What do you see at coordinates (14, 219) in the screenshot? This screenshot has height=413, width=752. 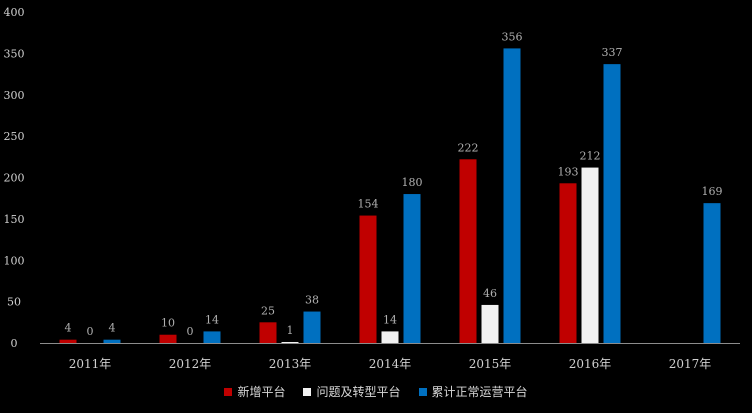 I see `y-tick-label: 150` at bounding box center [14, 219].